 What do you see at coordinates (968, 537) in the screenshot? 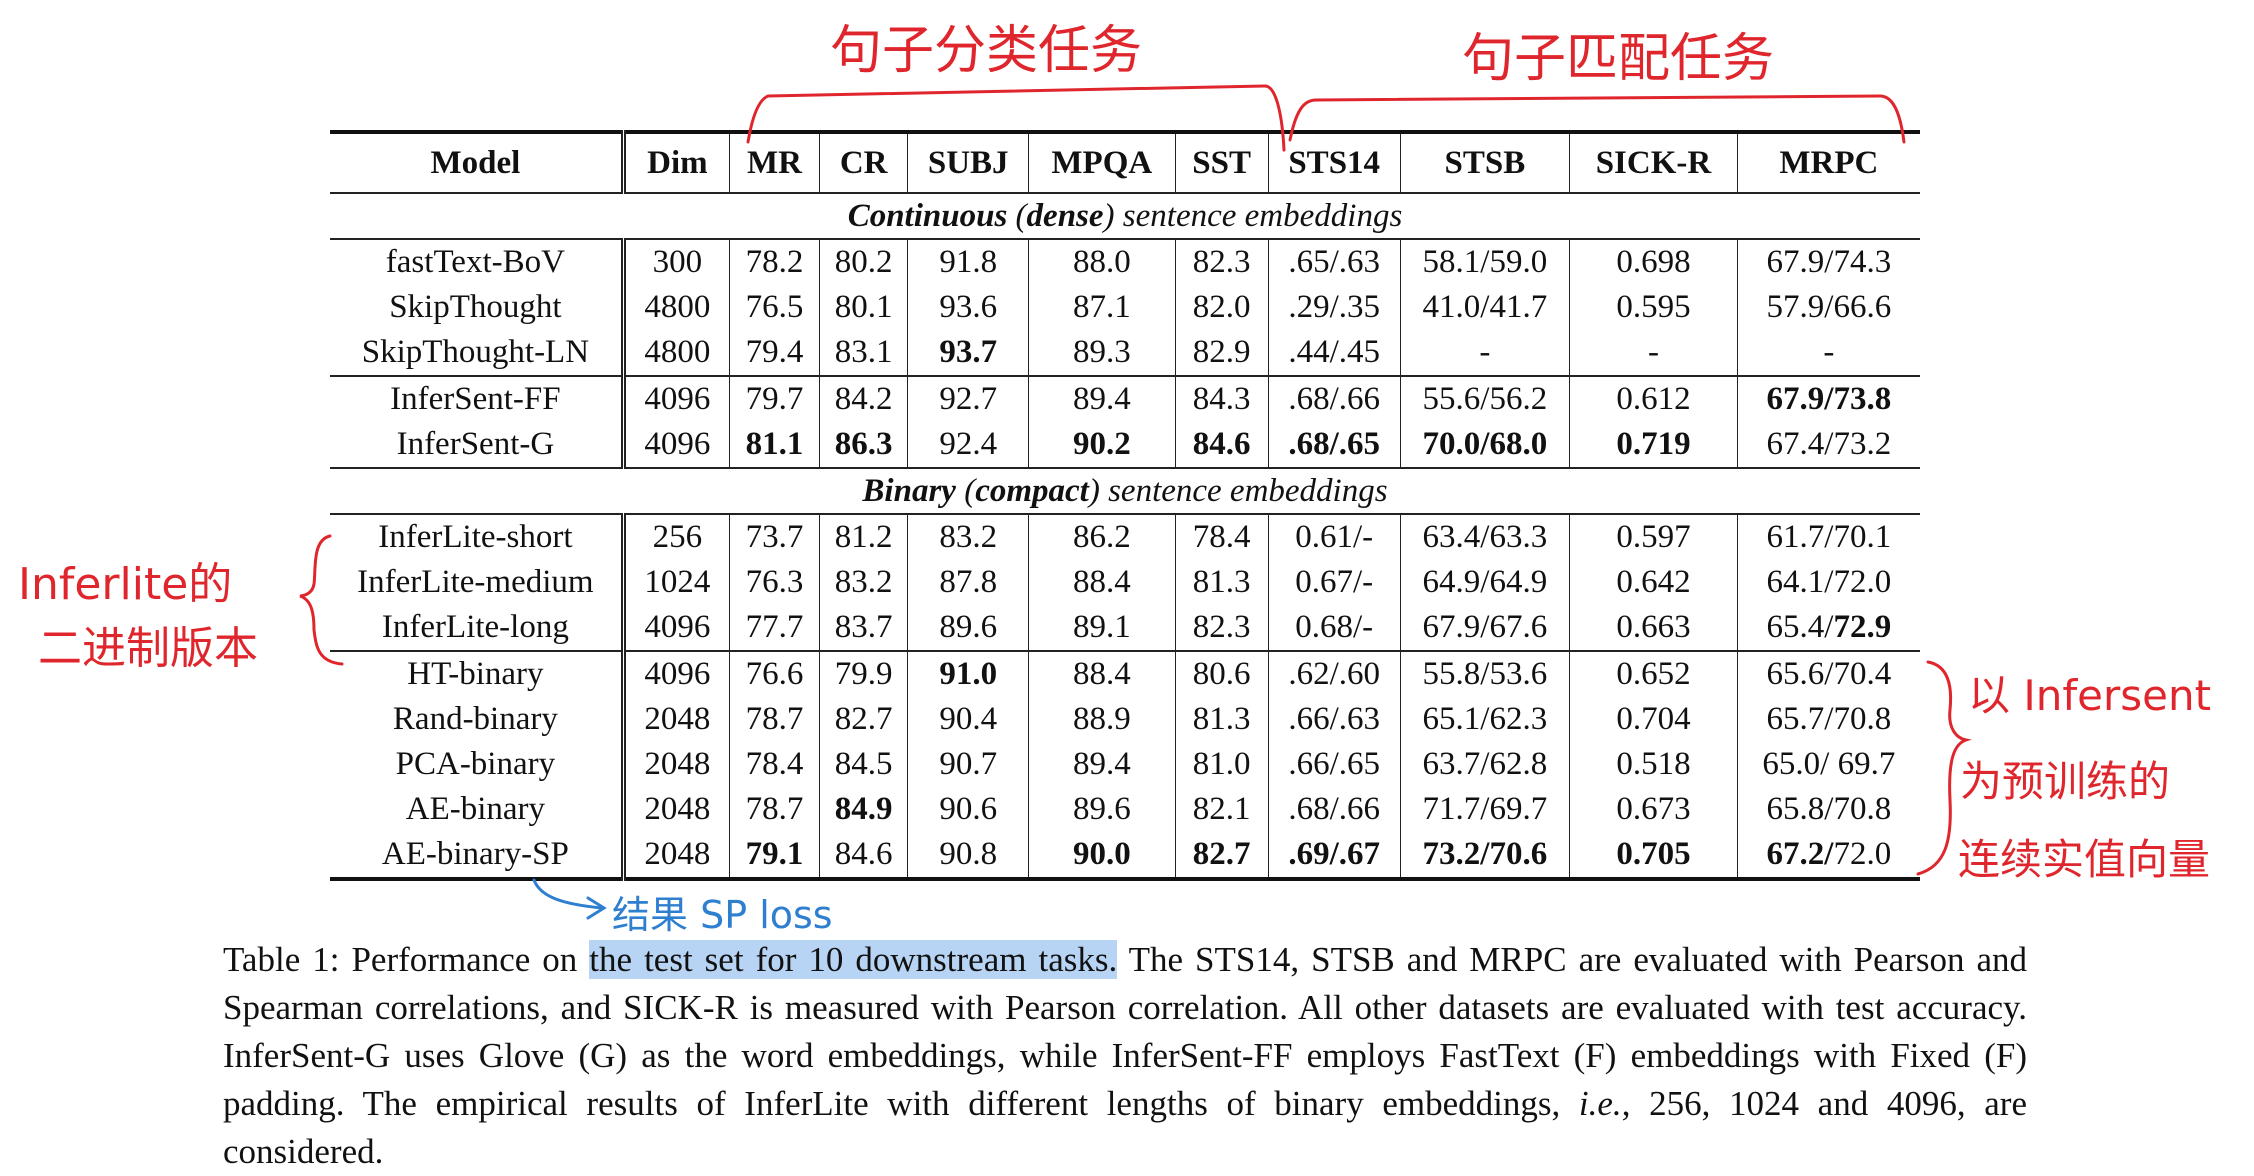
I see `cell-subj: 83.2` at bounding box center [968, 537].